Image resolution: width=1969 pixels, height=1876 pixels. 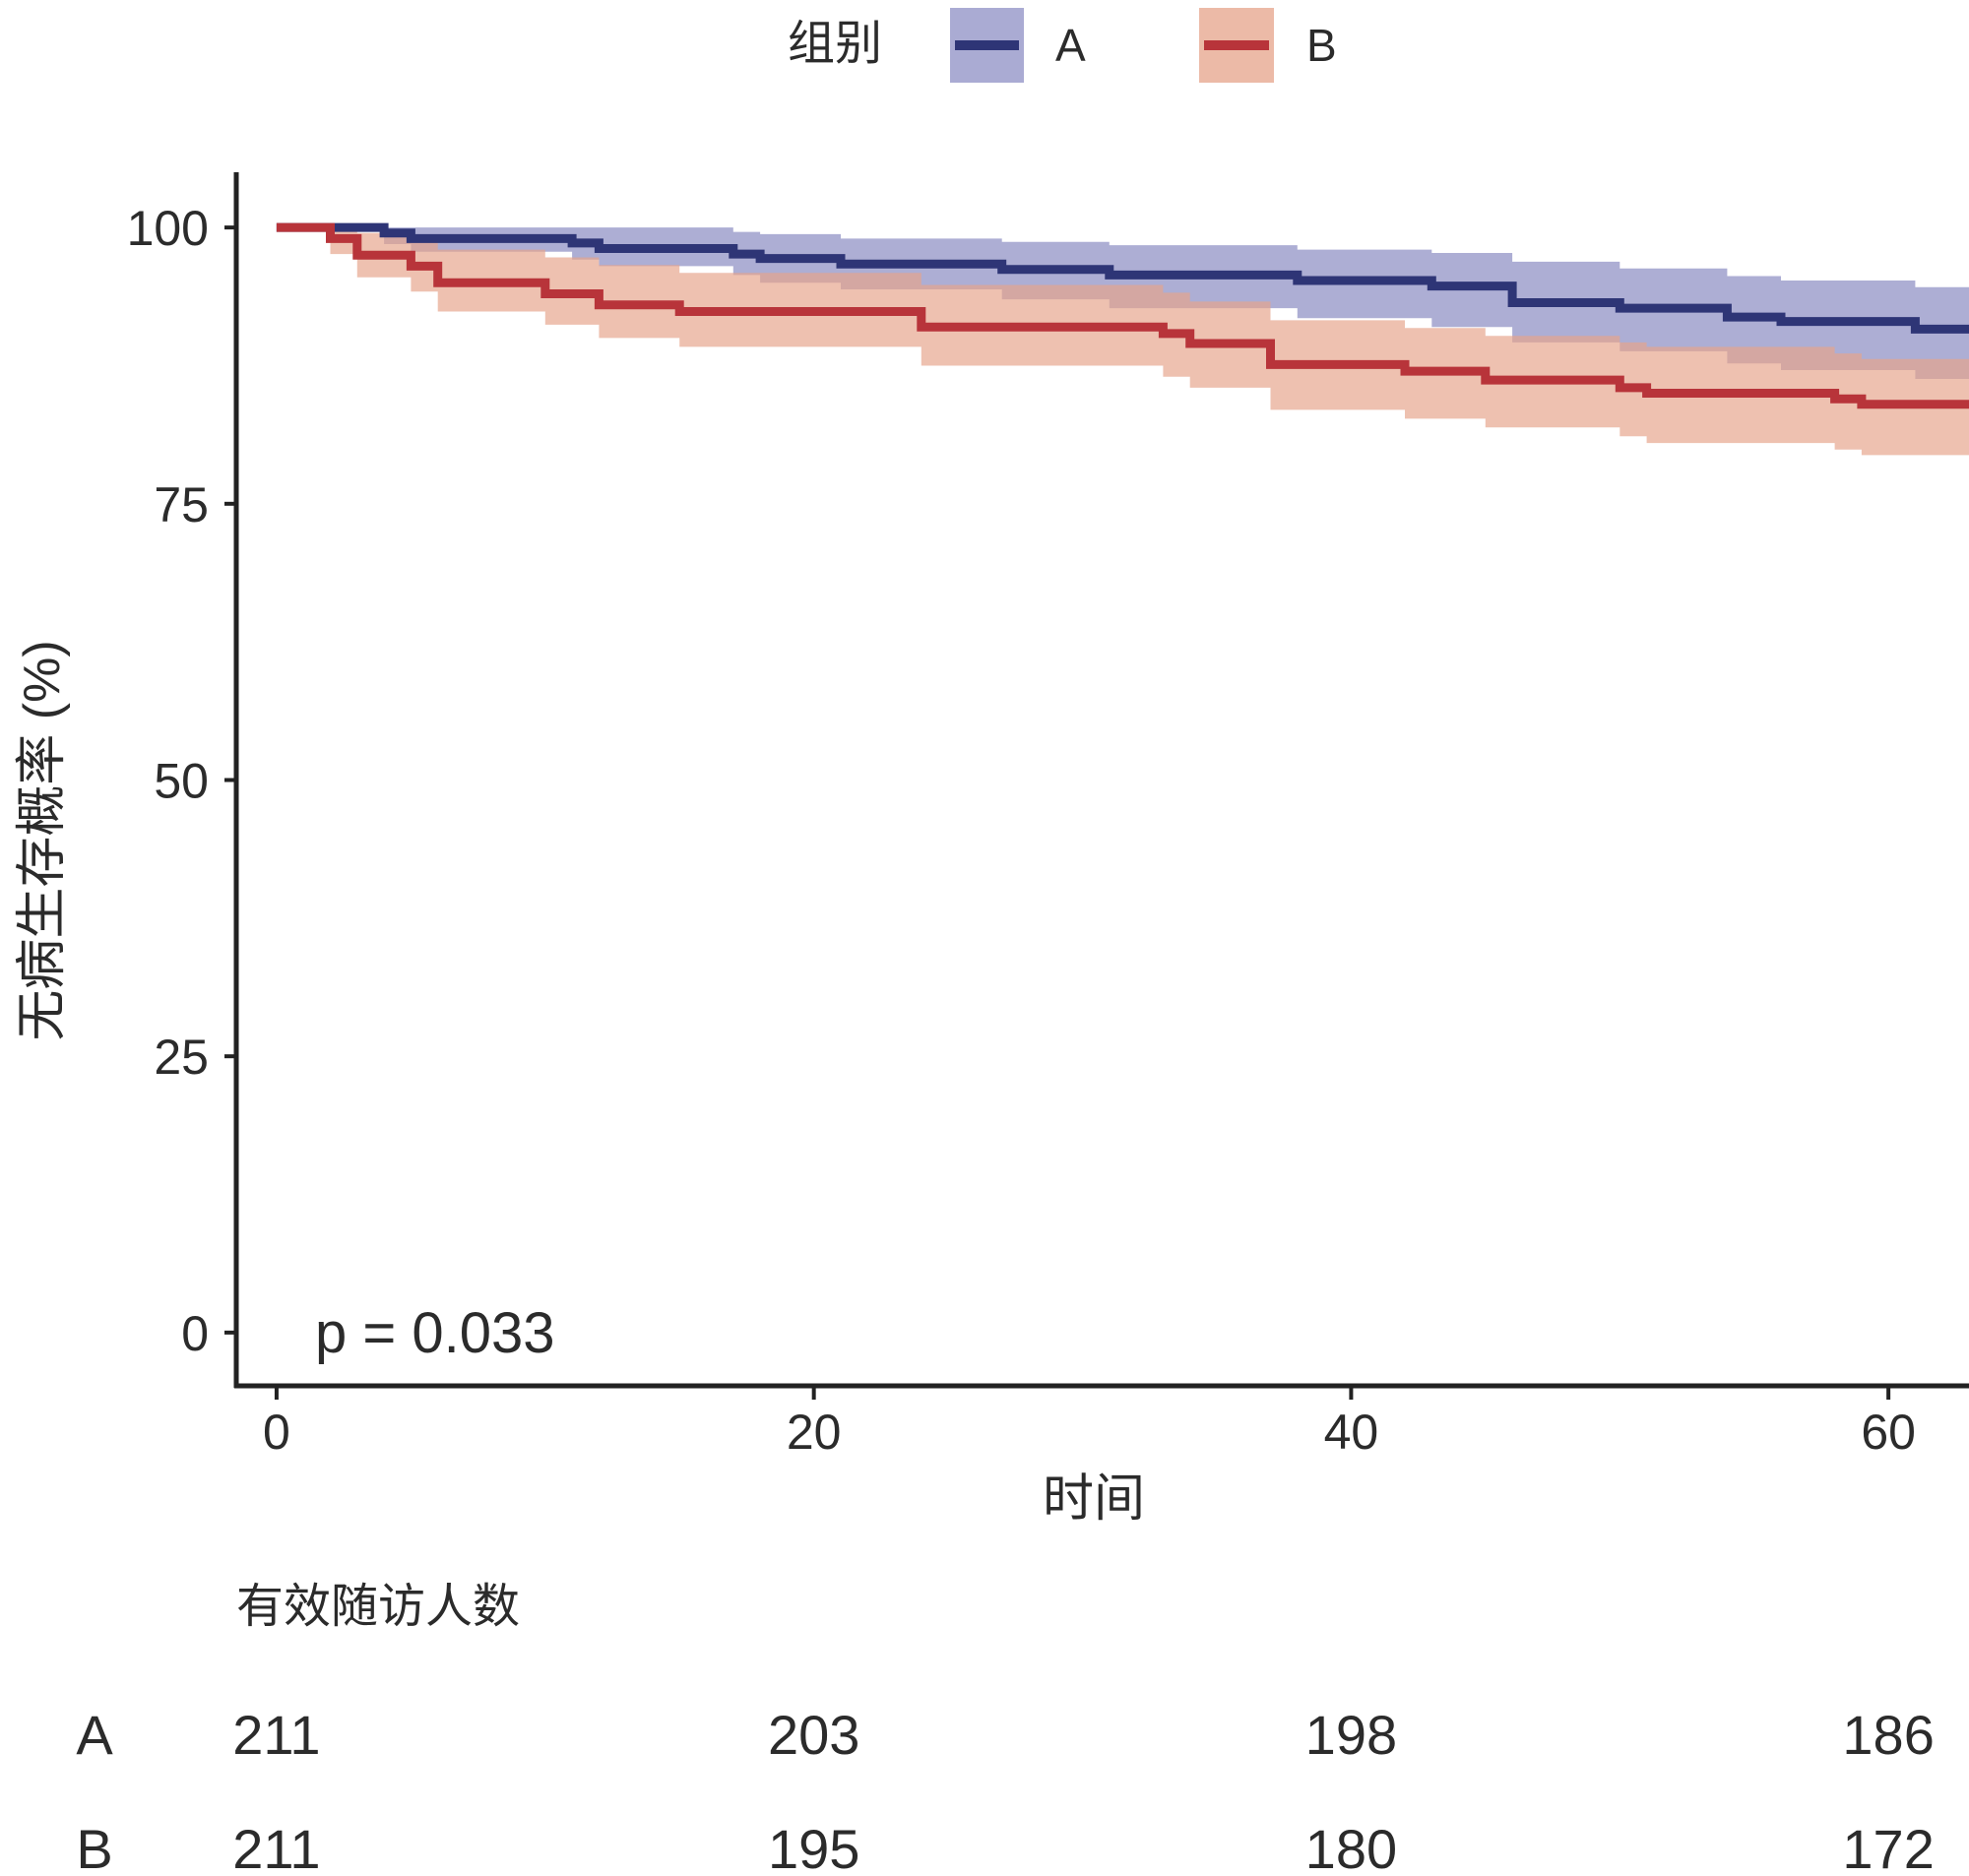 What do you see at coordinates (181, 1057) in the screenshot?
I see `y-tick-label: 25` at bounding box center [181, 1057].